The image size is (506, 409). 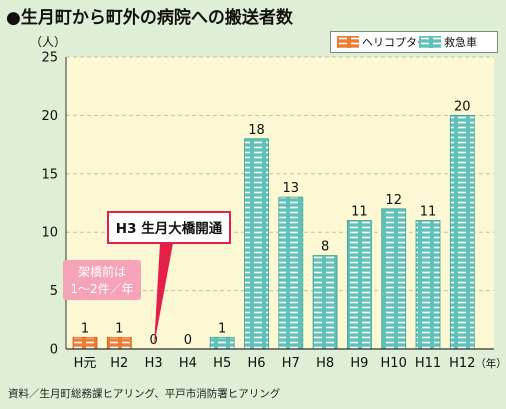 What do you see at coordinates (85, 363) in the screenshot?
I see `x-tick-label: H元` at bounding box center [85, 363].